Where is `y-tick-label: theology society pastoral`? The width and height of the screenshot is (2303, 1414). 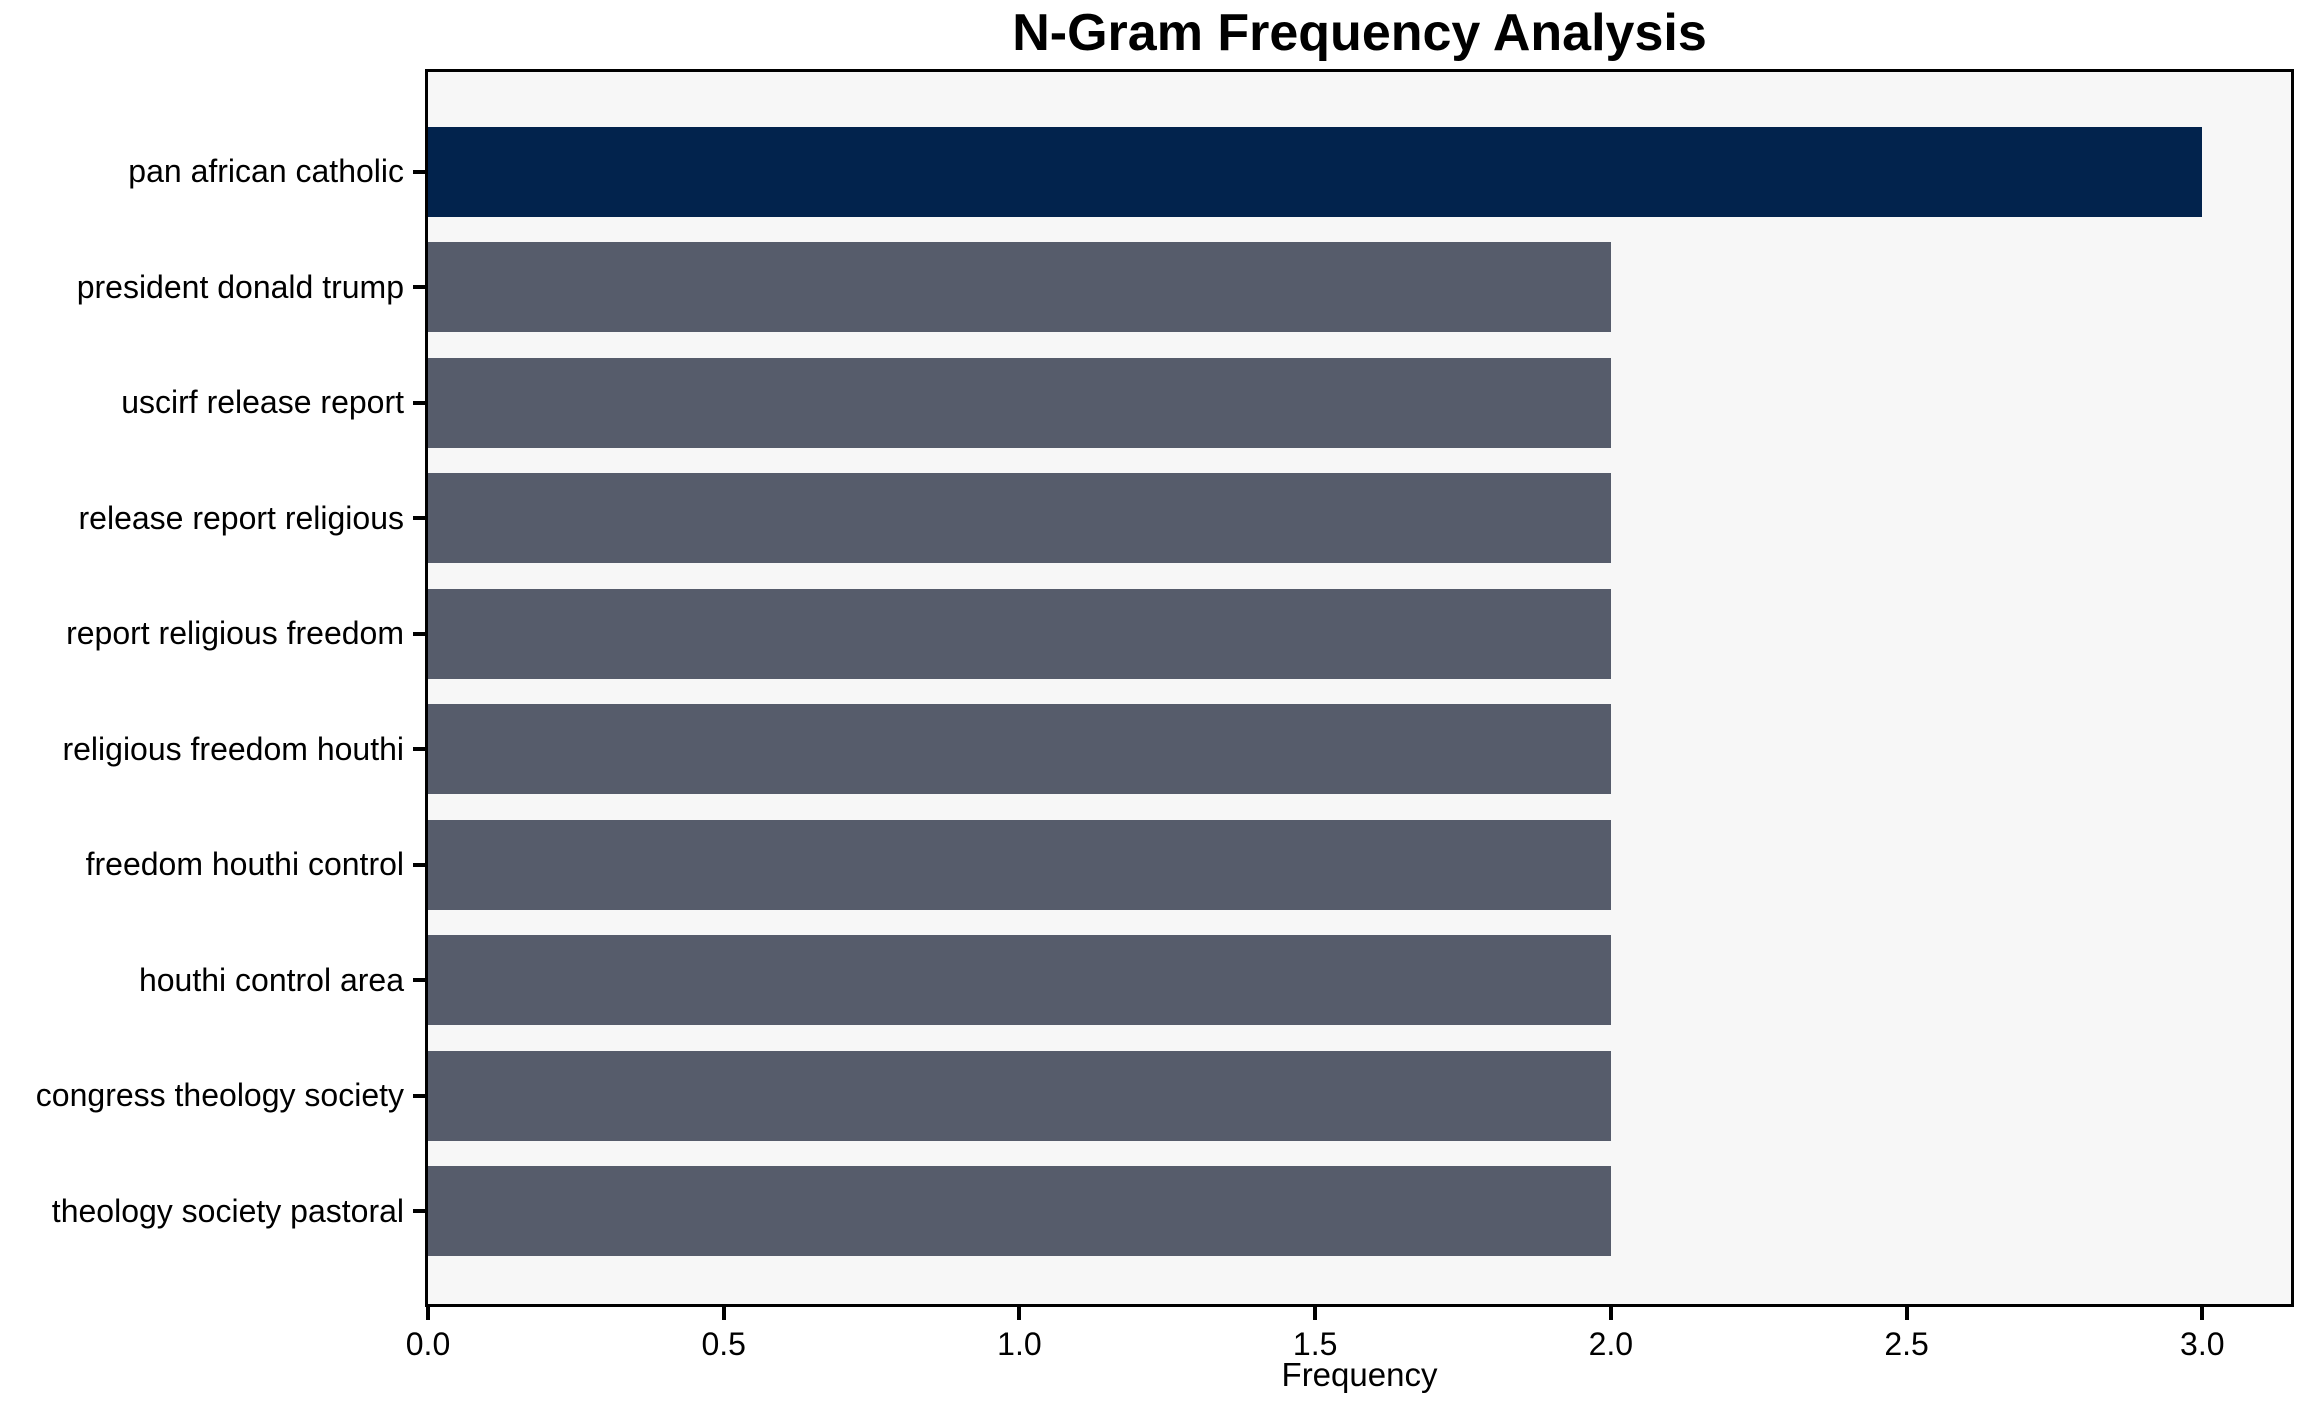
y-tick-label: theology society pastoral is located at coordinates (227, 1210).